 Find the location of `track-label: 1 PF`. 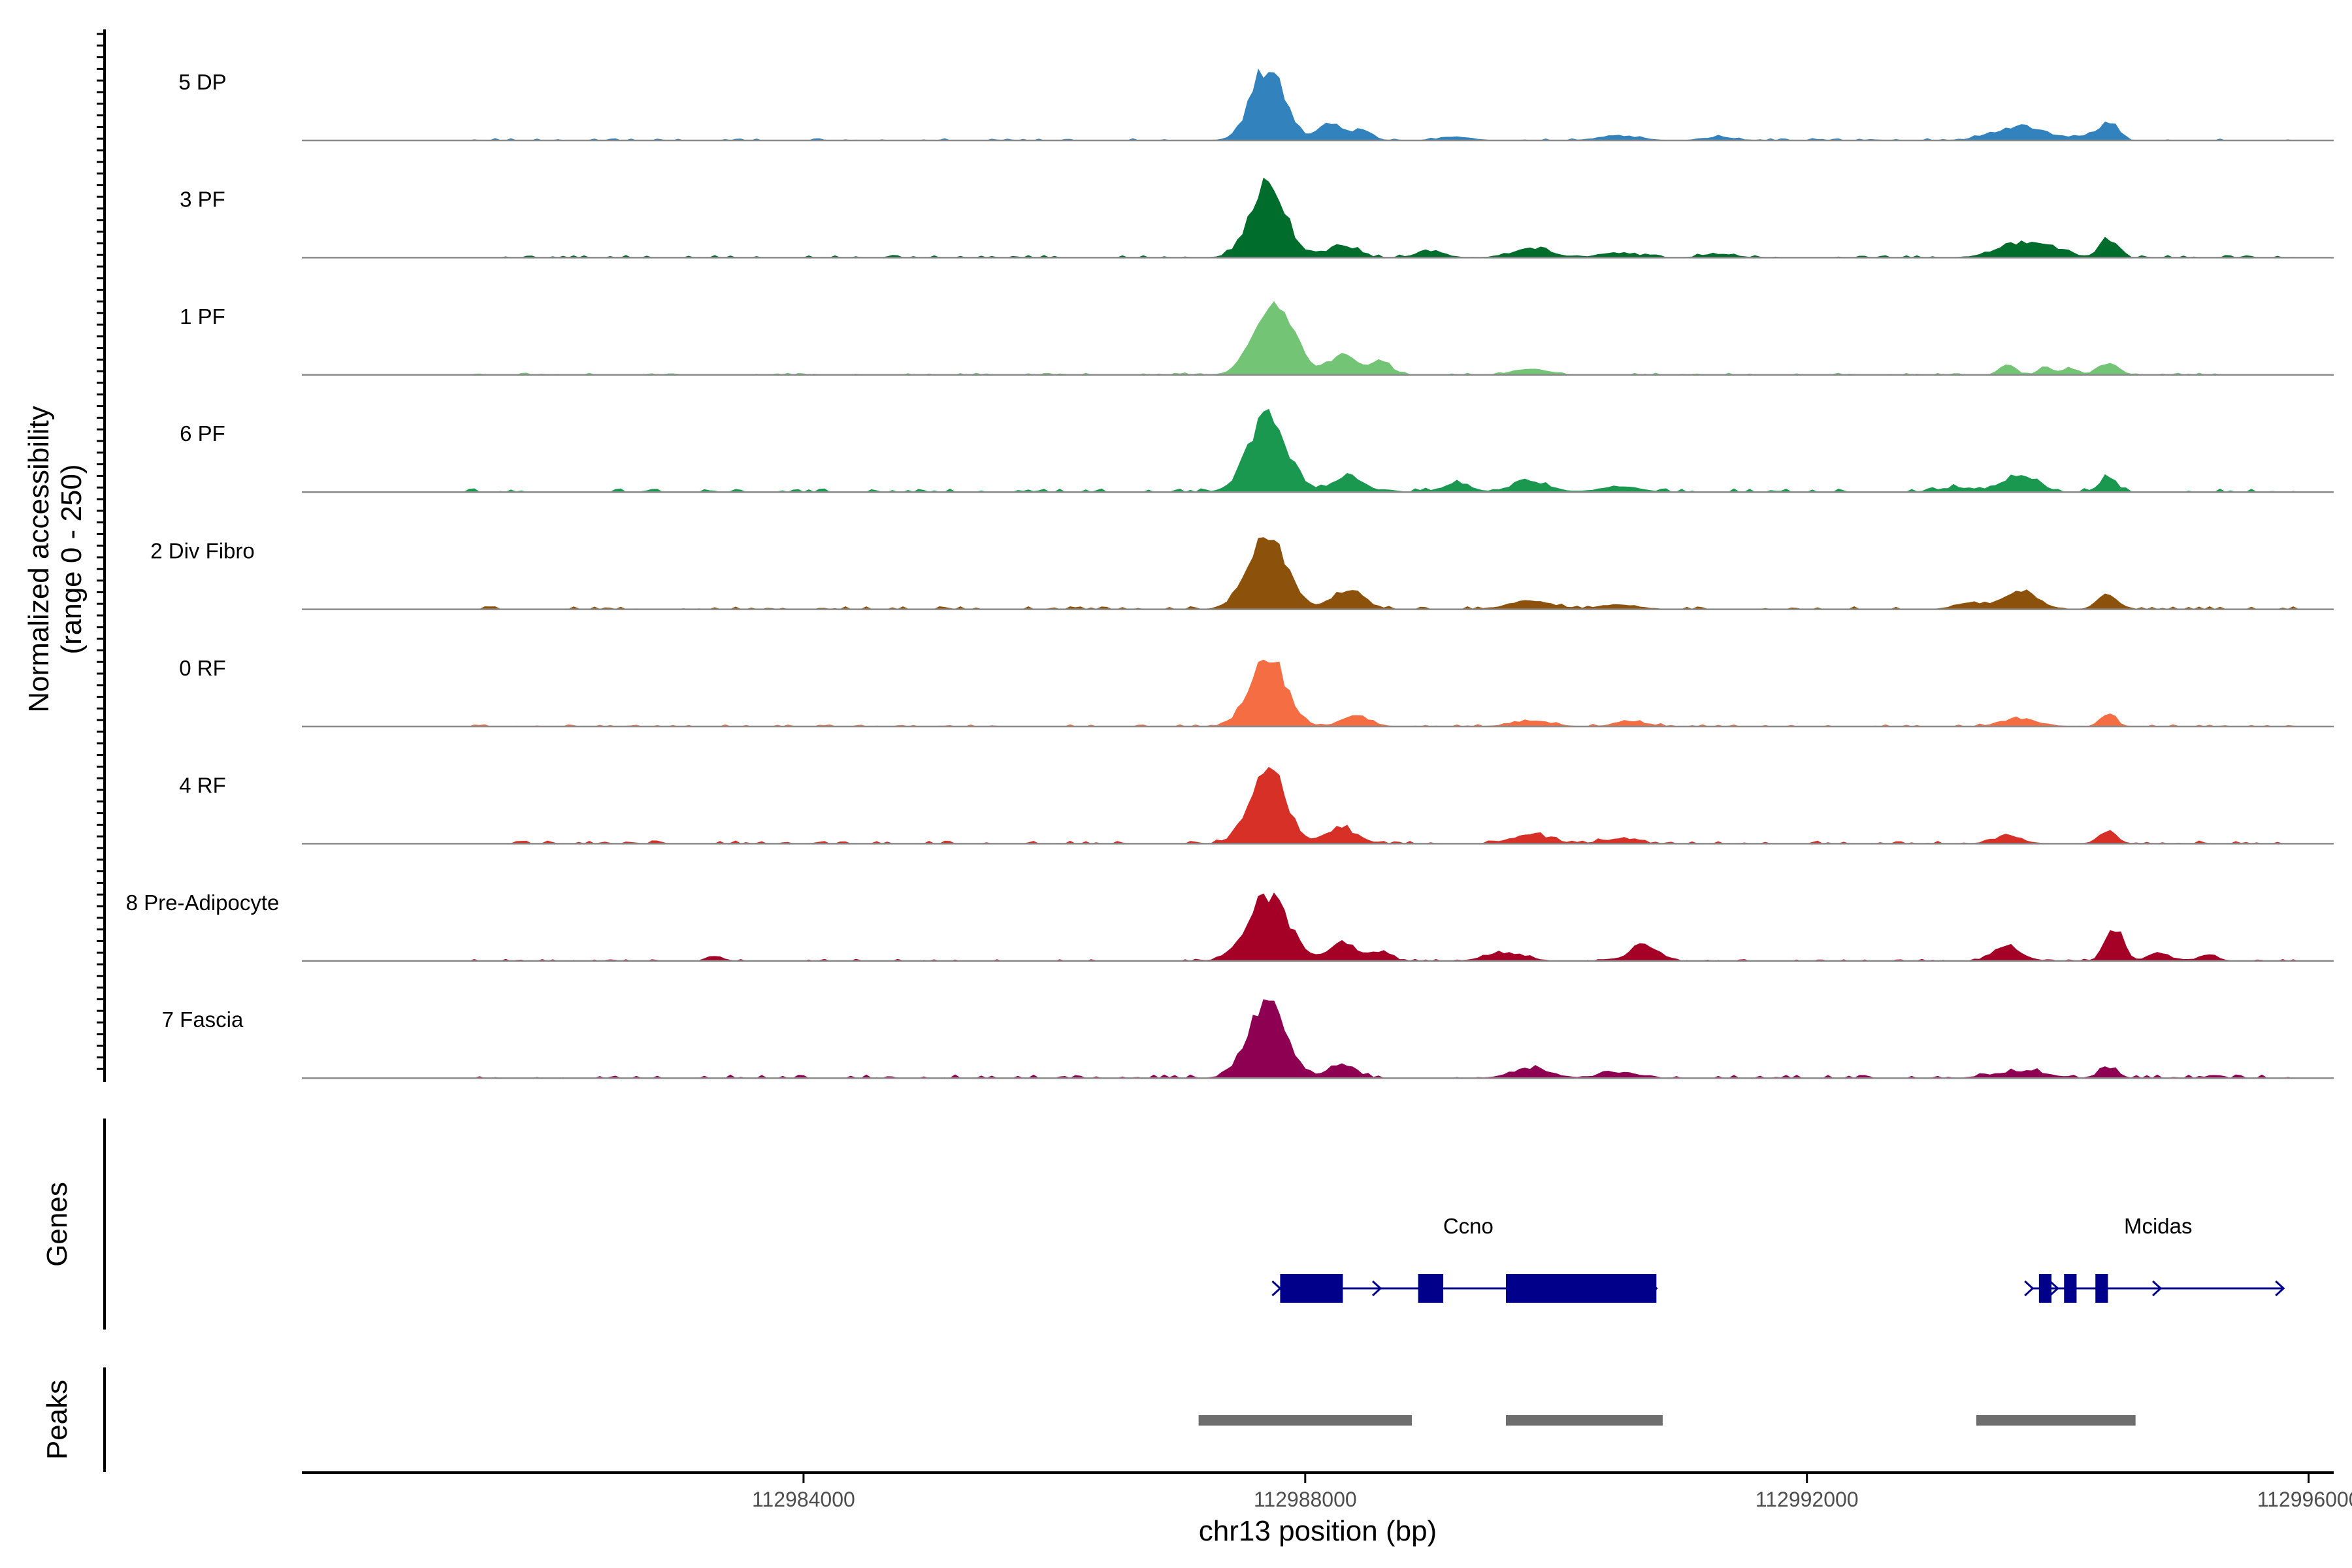

track-label: 1 PF is located at coordinates (202, 316).